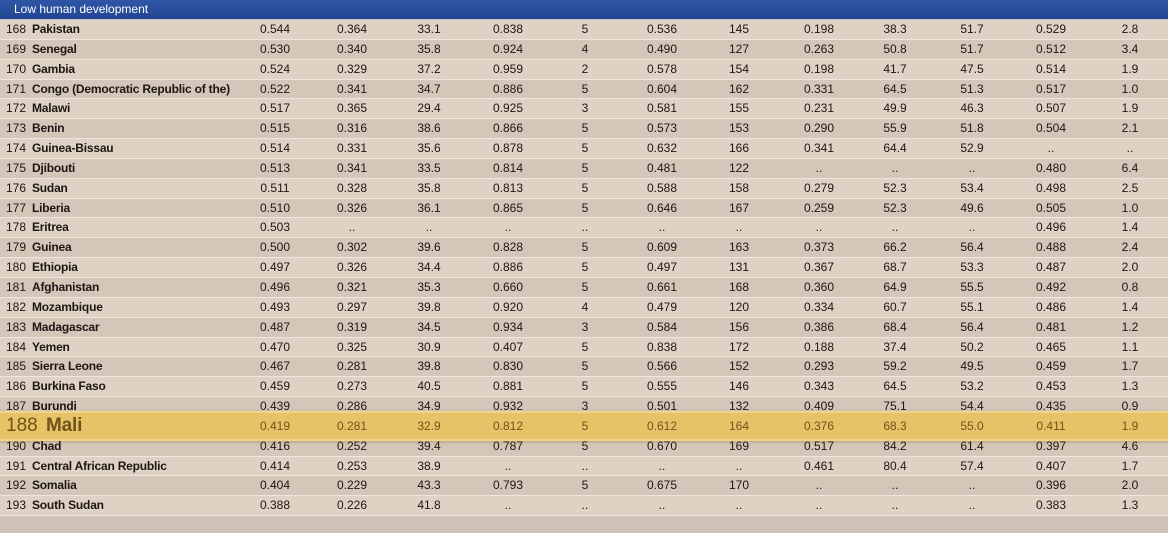 This screenshot has width=1168, height=533. Describe the element at coordinates (972, 286) in the screenshot. I see `value-cell: 55.5` at that location.